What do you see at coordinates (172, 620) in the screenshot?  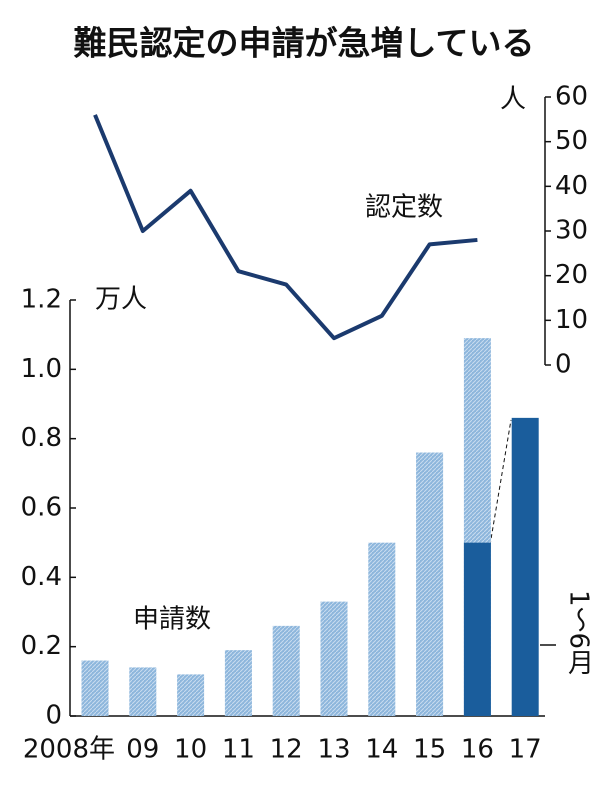 I see `bar-label: 申請数` at bounding box center [172, 620].